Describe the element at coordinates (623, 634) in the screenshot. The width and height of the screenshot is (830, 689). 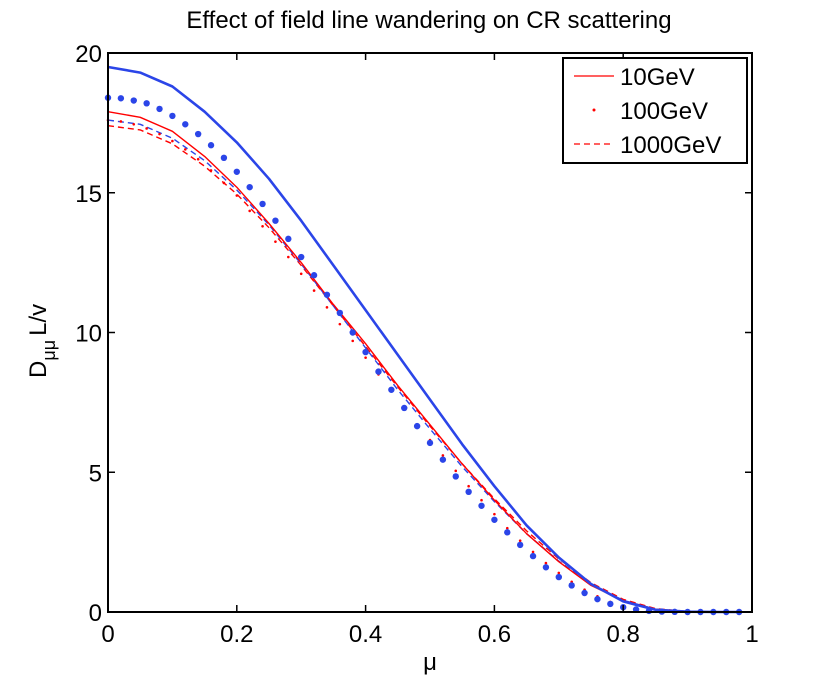
I see `x-tick-label: 0.8` at that location.